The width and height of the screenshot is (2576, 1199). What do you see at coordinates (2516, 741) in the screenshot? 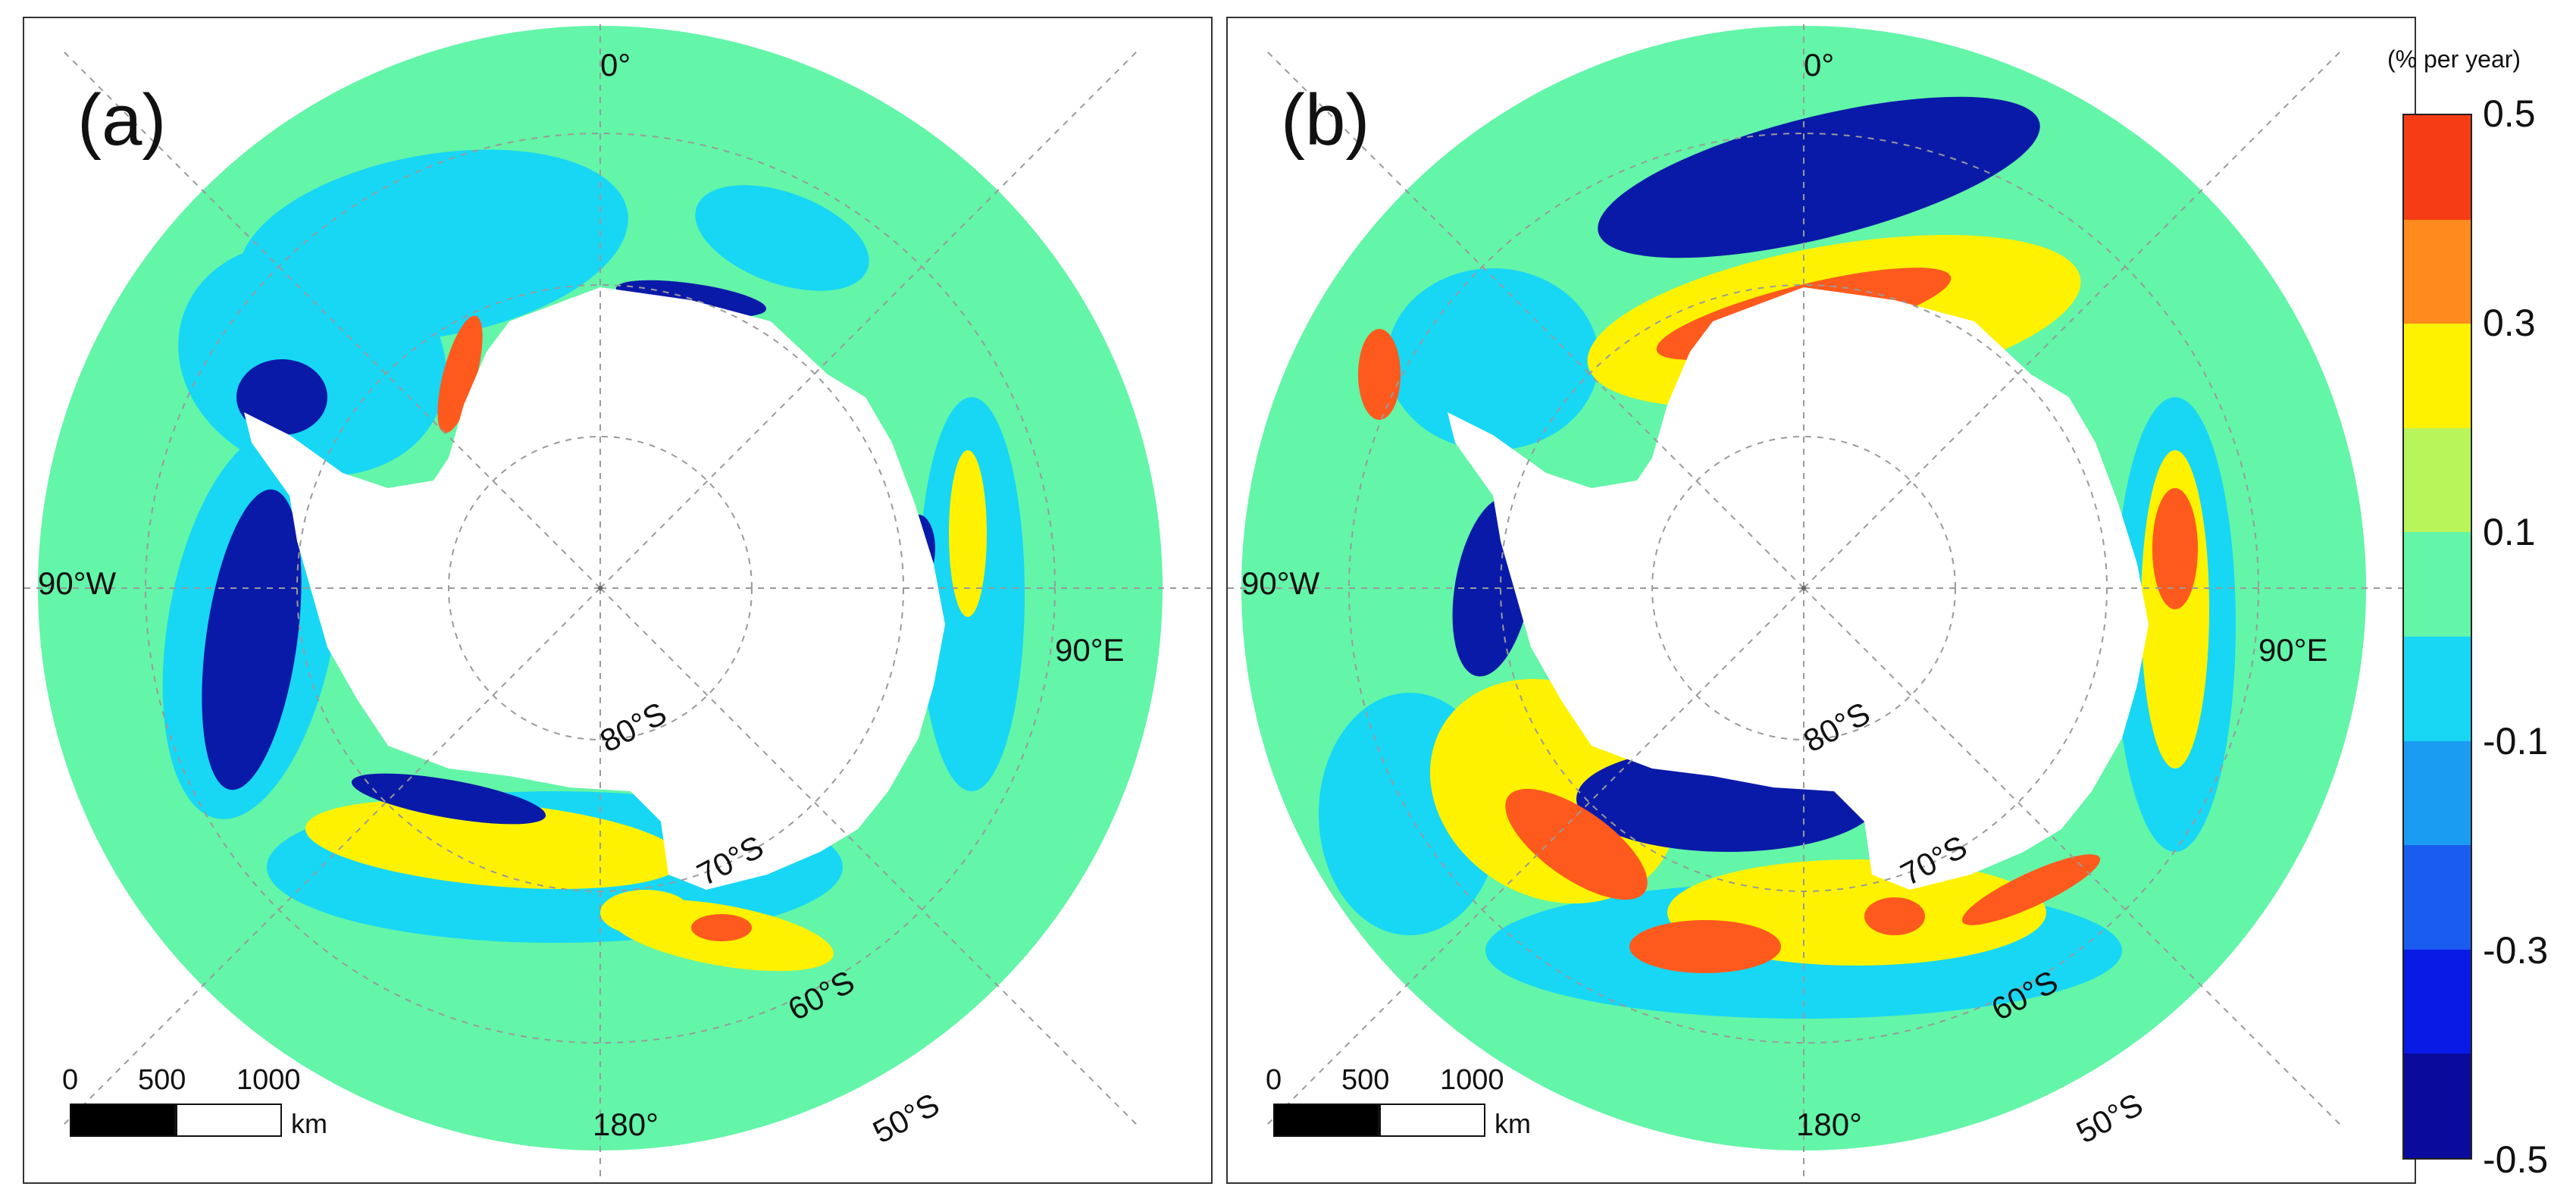
I see `colorbar-tick-neg0.1: -0.1` at bounding box center [2516, 741].